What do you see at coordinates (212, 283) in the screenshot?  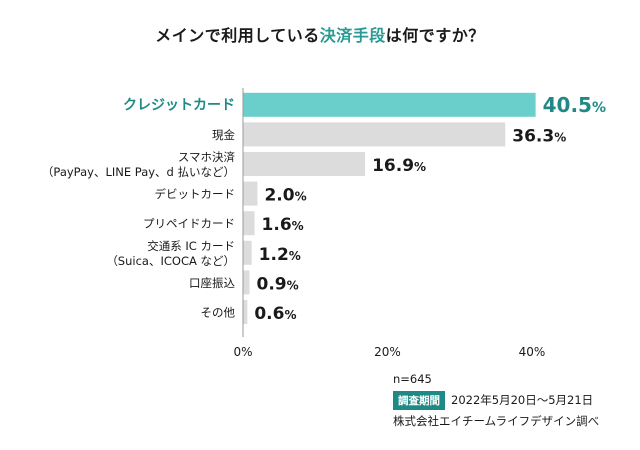 I see `category-label-6: 口座振込` at bounding box center [212, 283].